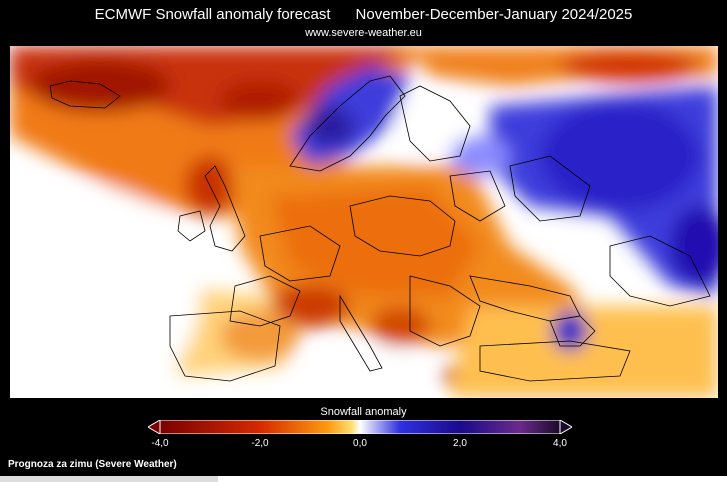  I want to click on bottom-strip, so click(109, 479).